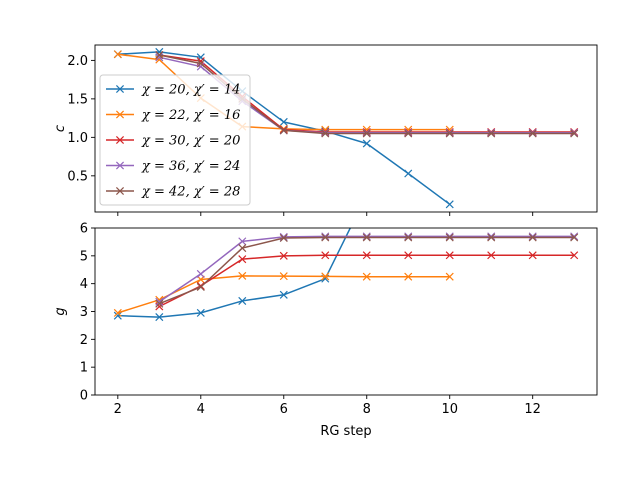  Describe the element at coordinates (449, 409) in the screenshot. I see `bottom-xtick-label: 10` at that location.